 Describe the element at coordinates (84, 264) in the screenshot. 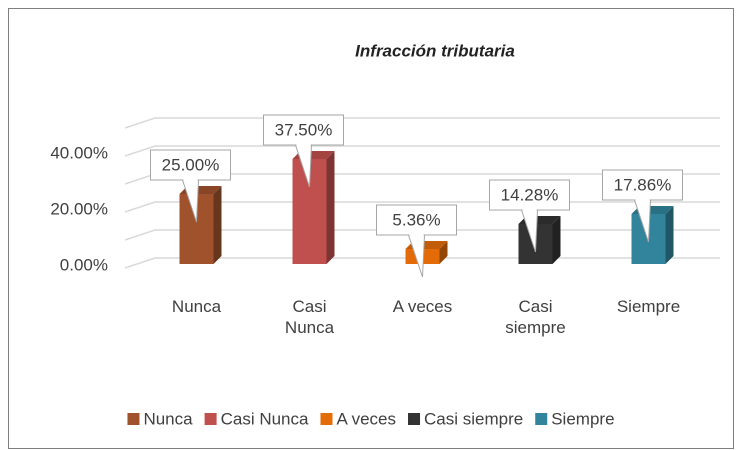

I see `y-tick-label: 0.00%` at that location.